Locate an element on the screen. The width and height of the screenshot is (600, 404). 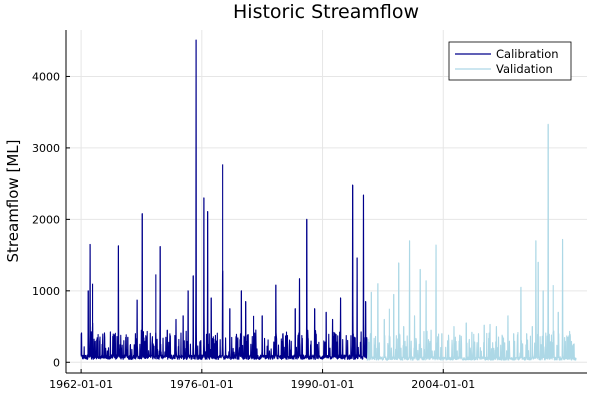
x-tick-label: 1976-01-01 is located at coordinates (202, 384).